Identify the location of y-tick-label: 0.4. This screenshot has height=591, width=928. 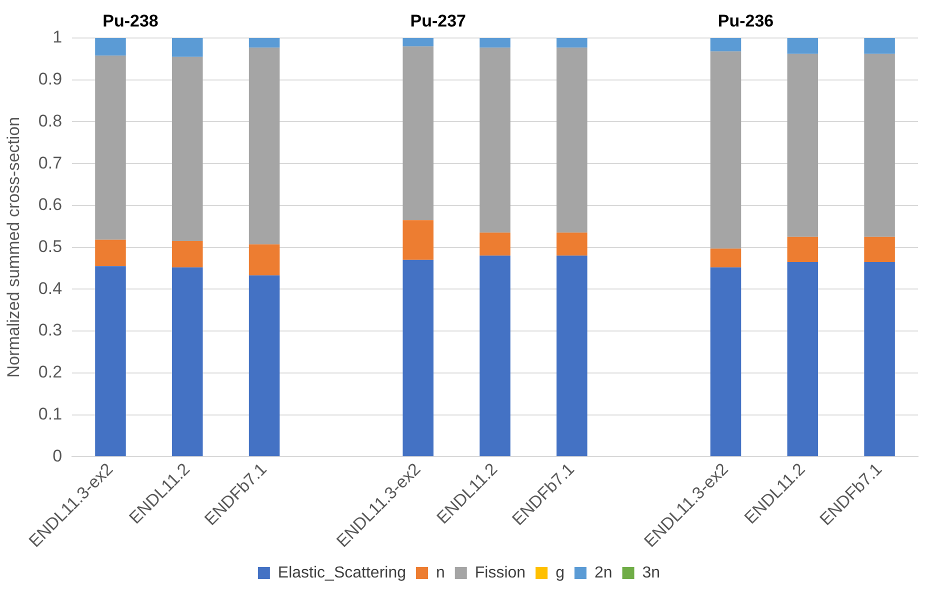
(50, 288).